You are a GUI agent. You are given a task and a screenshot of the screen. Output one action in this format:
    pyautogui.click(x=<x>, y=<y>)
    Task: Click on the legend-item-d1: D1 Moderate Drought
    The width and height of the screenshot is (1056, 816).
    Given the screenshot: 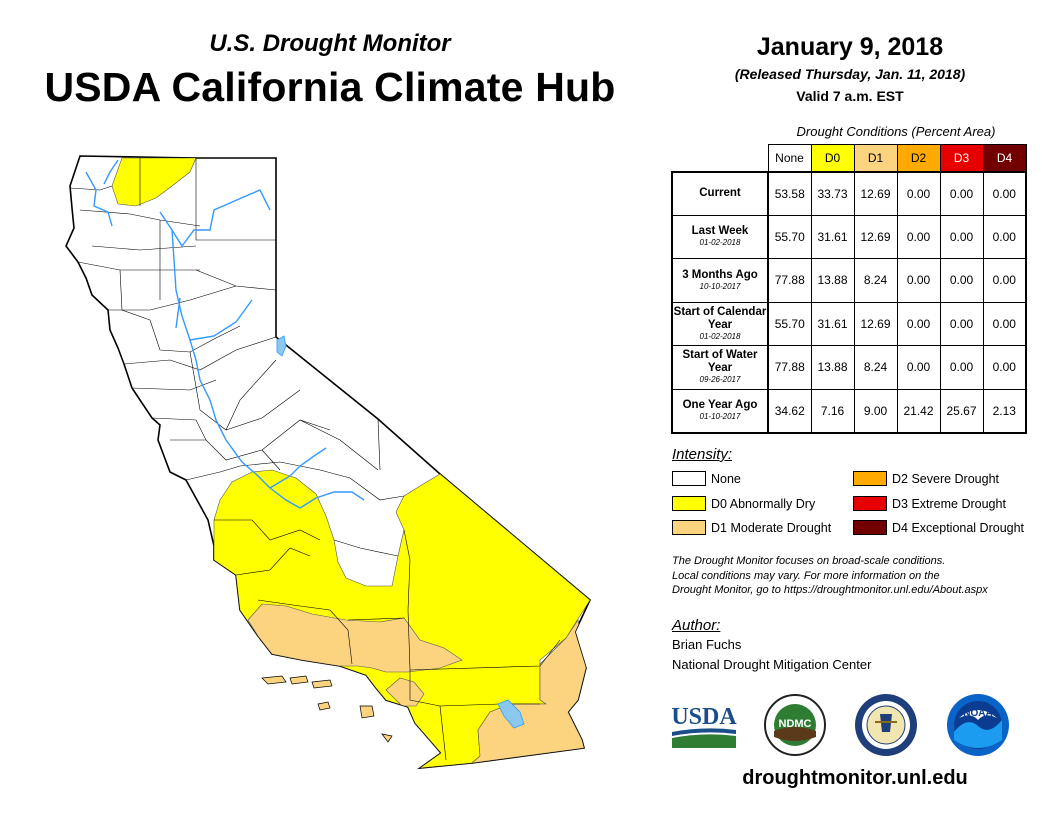 What is the action you would take?
    pyautogui.click(x=751, y=527)
    